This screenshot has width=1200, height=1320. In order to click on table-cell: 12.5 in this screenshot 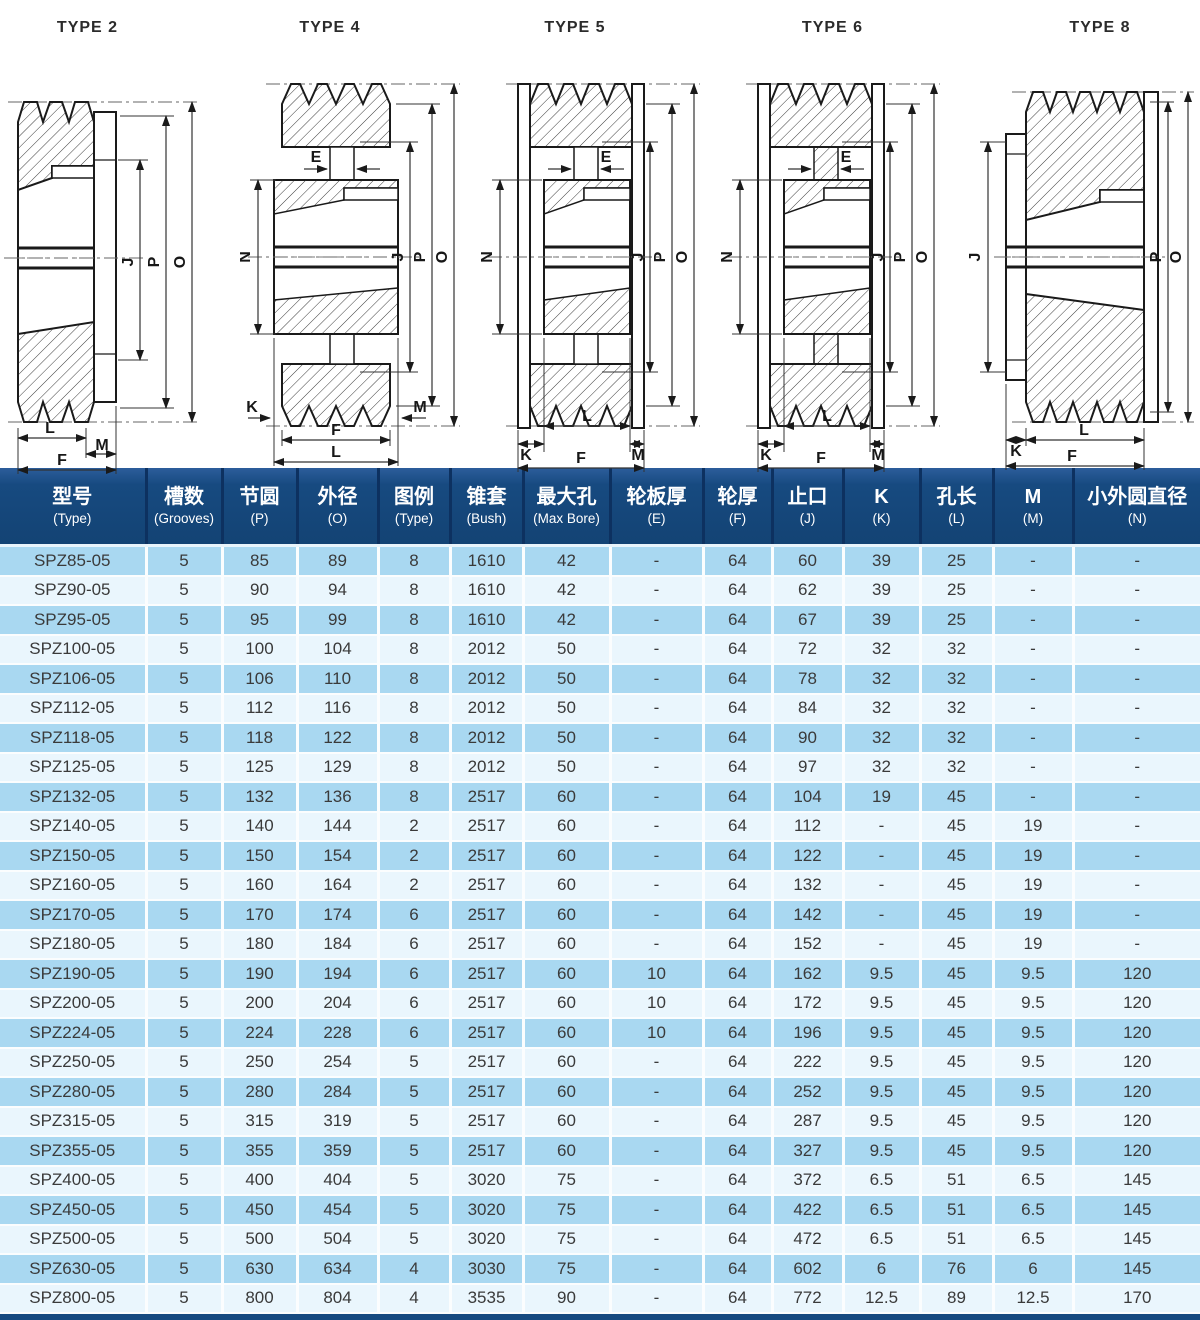, I will do `click(881, 1299)`.